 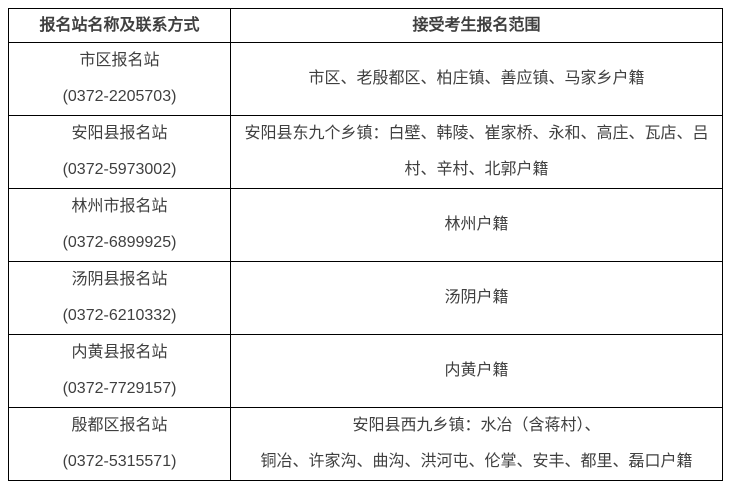 I want to click on station-cell: 汤阴县报名站 (0372-6210332), so click(x=119, y=298).